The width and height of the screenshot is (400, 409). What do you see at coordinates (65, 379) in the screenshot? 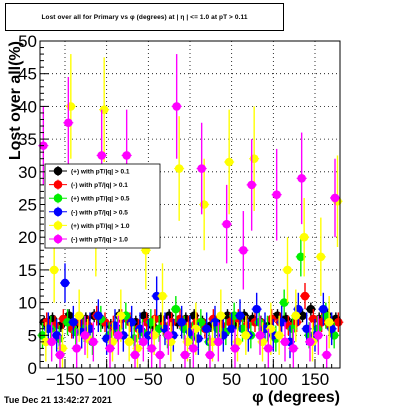
I see `x-tick-label: −150` at bounding box center [65, 379].